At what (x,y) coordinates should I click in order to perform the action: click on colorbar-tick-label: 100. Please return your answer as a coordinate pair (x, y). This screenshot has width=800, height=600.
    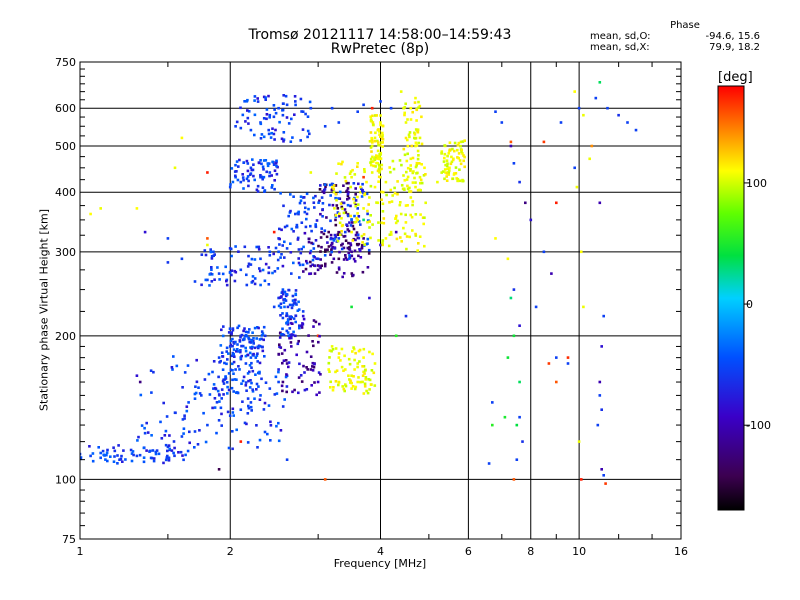
    Looking at the image, I should click on (756, 183).